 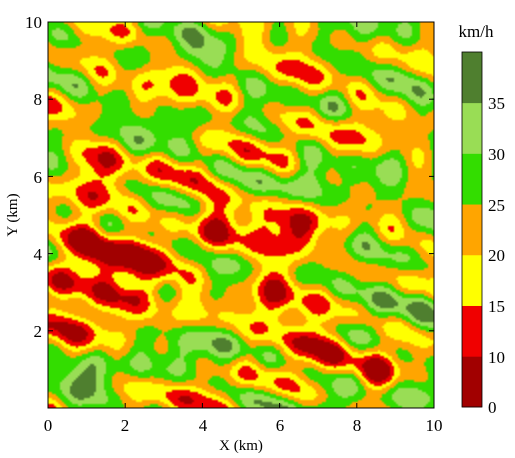 What do you see at coordinates (241, 446) in the screenshot?
I see `x-axis-label: X (km)` at bounding box center [241, 446].